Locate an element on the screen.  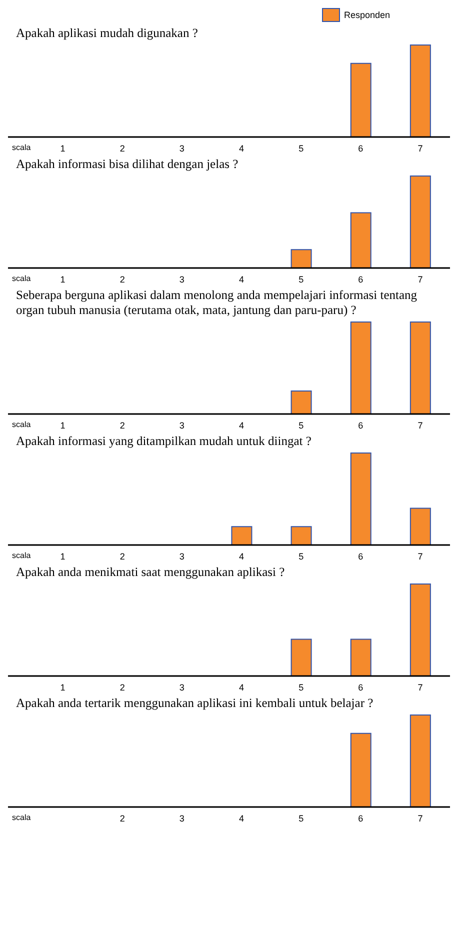
chart-title: Apakah informasi yang ditampilkan mudah untuk diingat ? is located at coordinates (164, 441).